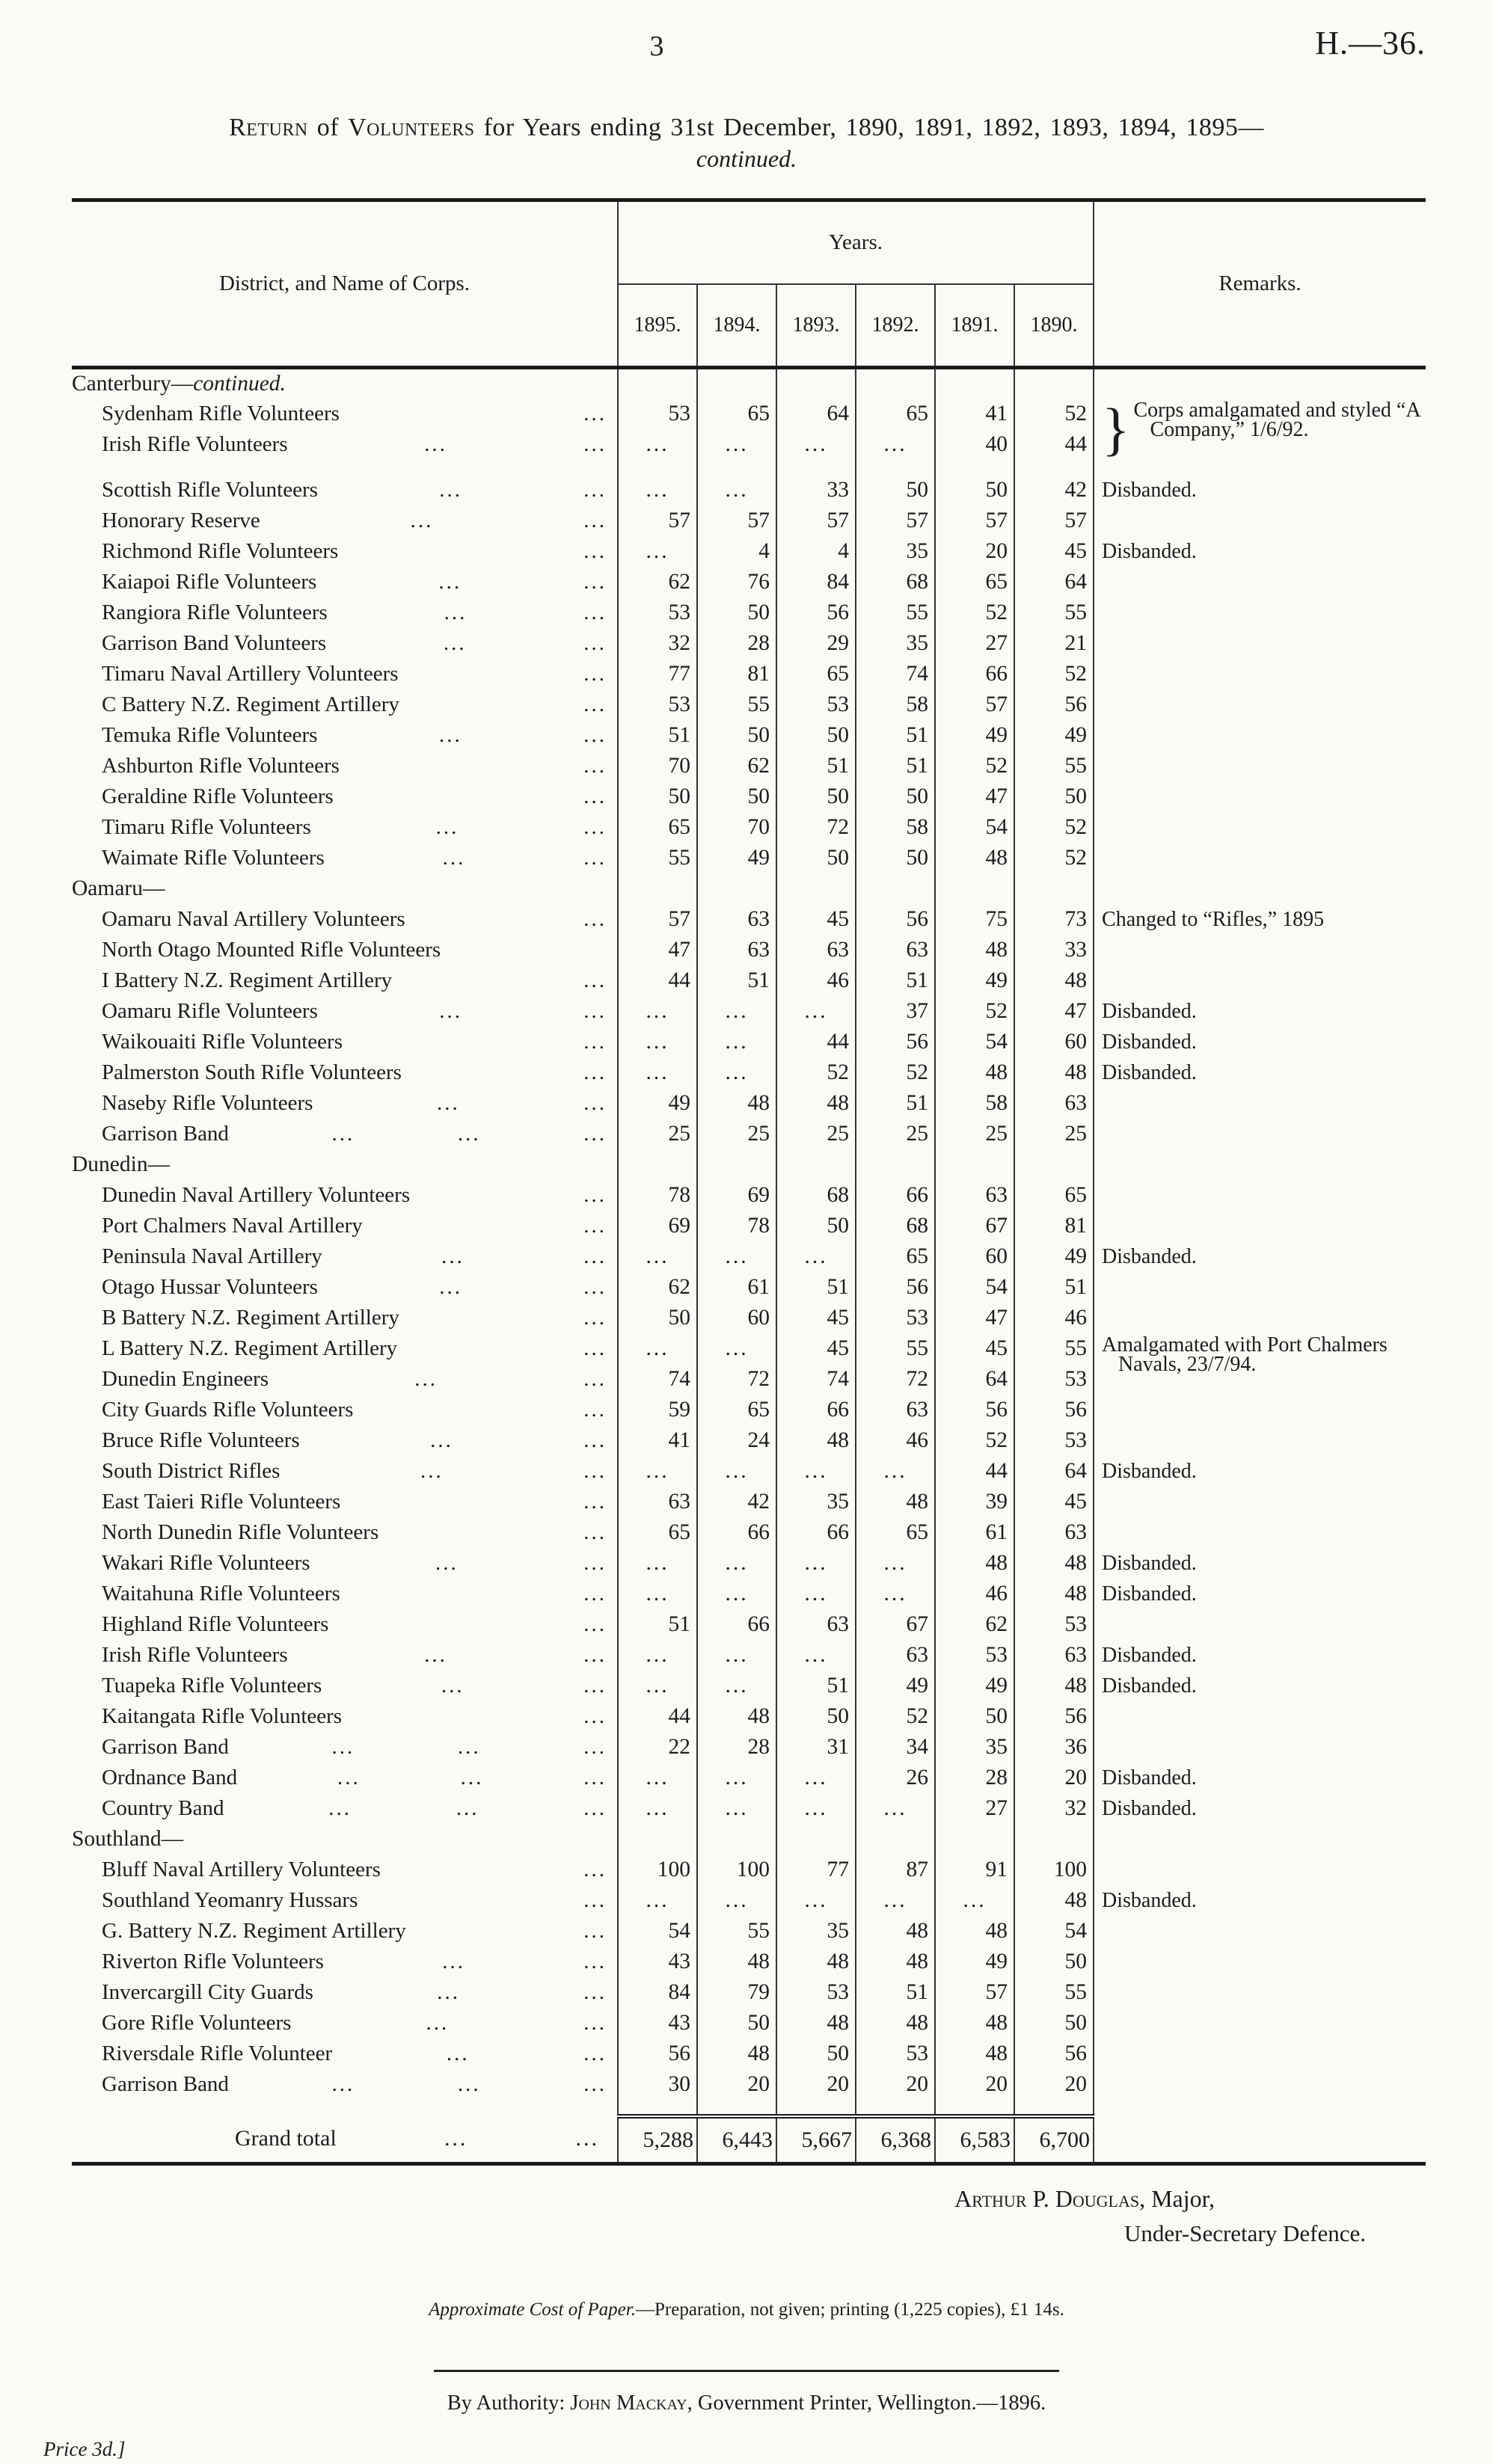  What do you see at coordinates (895, 1869) in the screenshot?
I see `year-value-cell: 87` at bounding box center [895, 1869].